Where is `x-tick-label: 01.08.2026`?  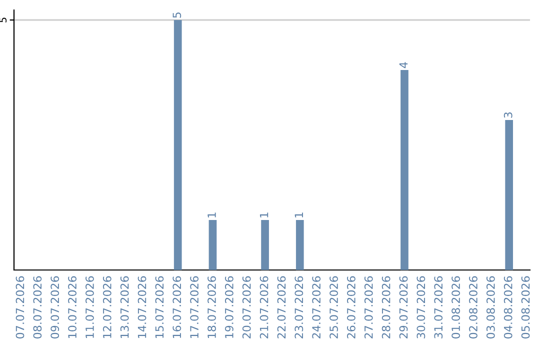 x-tick-label: 01.08.2026 is located at coordinates (456, 307).